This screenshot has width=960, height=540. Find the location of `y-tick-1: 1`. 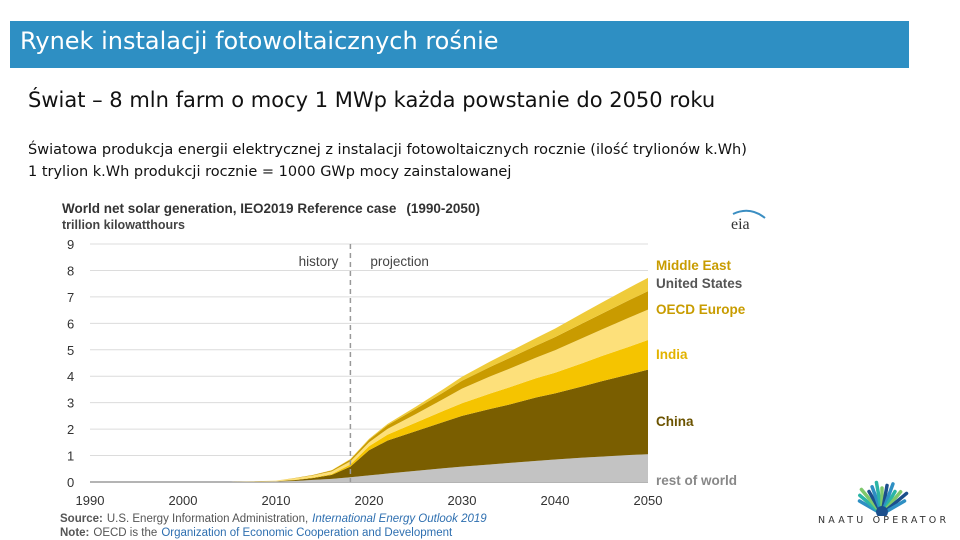

y-tick-1: 1 is located at coordinates (70, 456).